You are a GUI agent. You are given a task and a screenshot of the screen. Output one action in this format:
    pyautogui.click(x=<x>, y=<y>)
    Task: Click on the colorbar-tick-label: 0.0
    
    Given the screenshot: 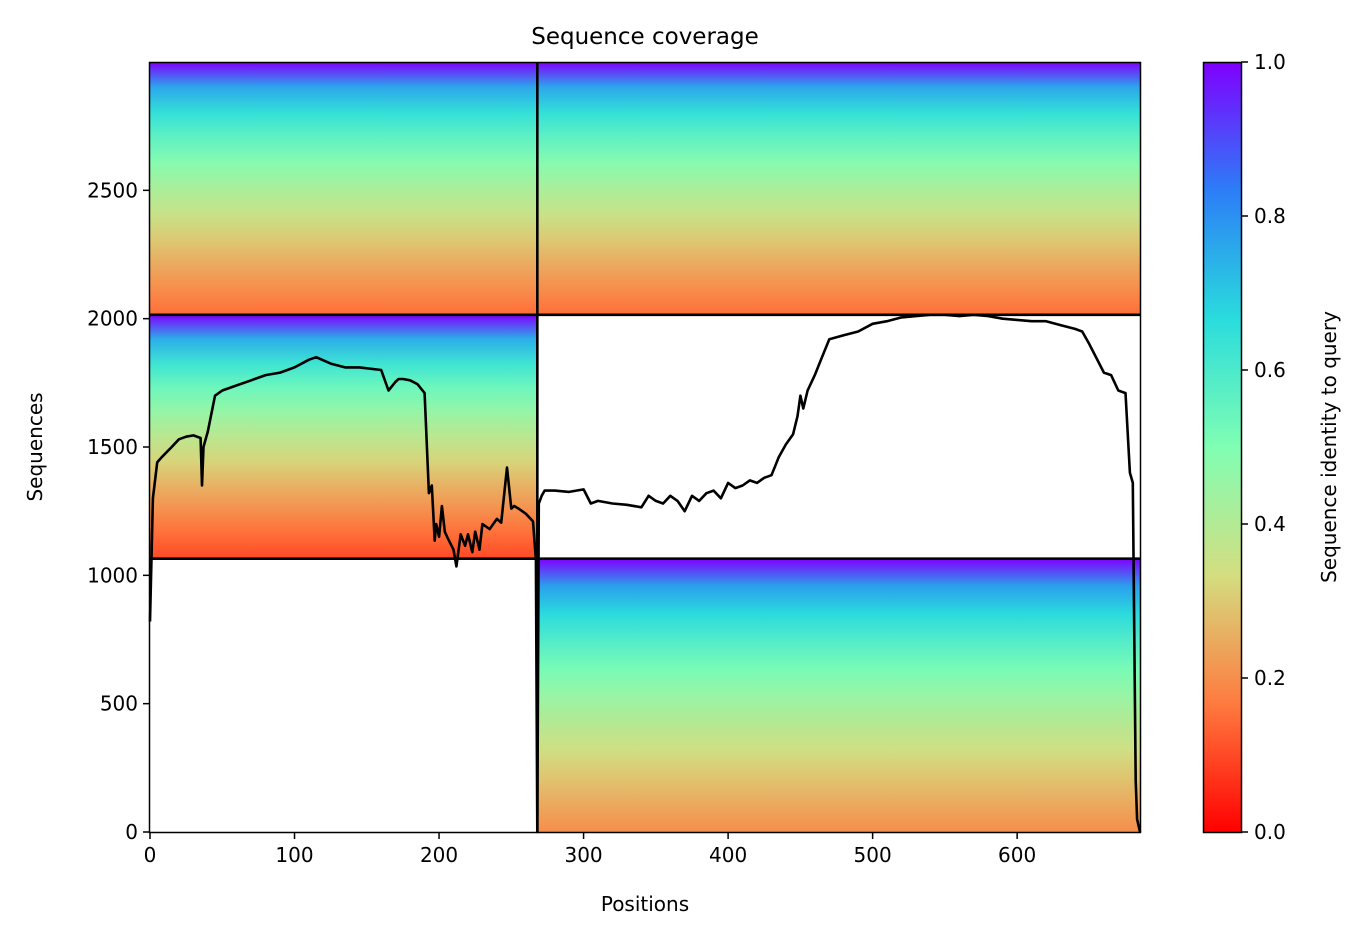 What is the action you would take?
    pyautogui.click(x=1270, y=832)
    